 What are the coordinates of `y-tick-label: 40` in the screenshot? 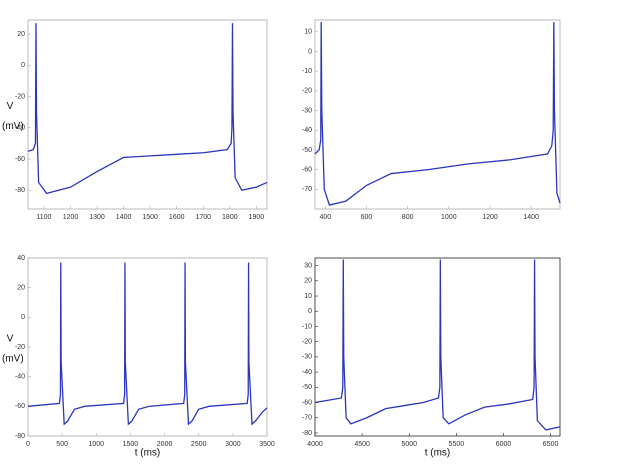 It's located at (21, 258).